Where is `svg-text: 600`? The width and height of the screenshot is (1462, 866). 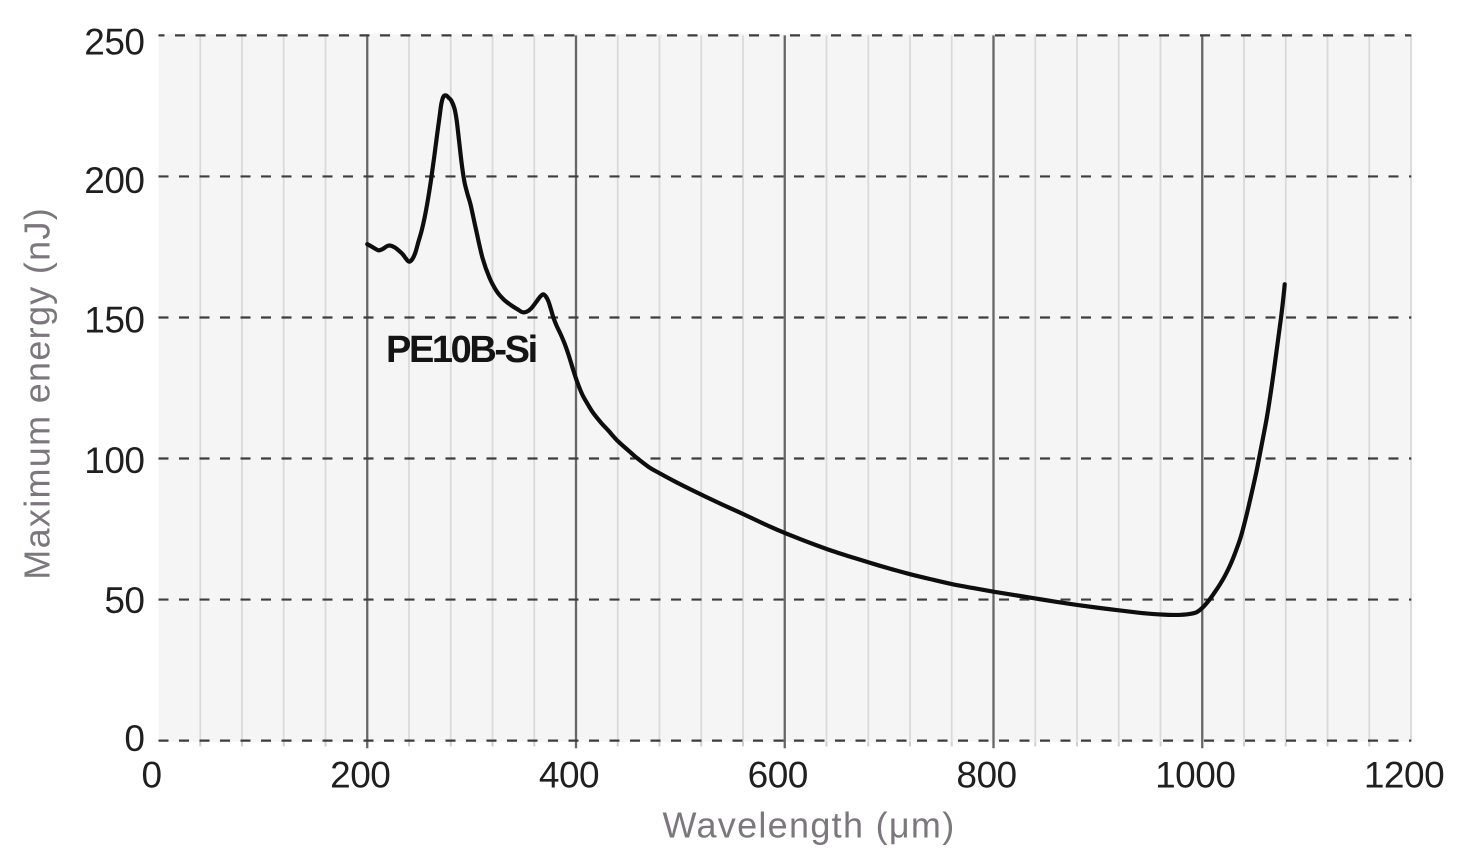
svg-text: 600 is located at coordinates (778, 774).